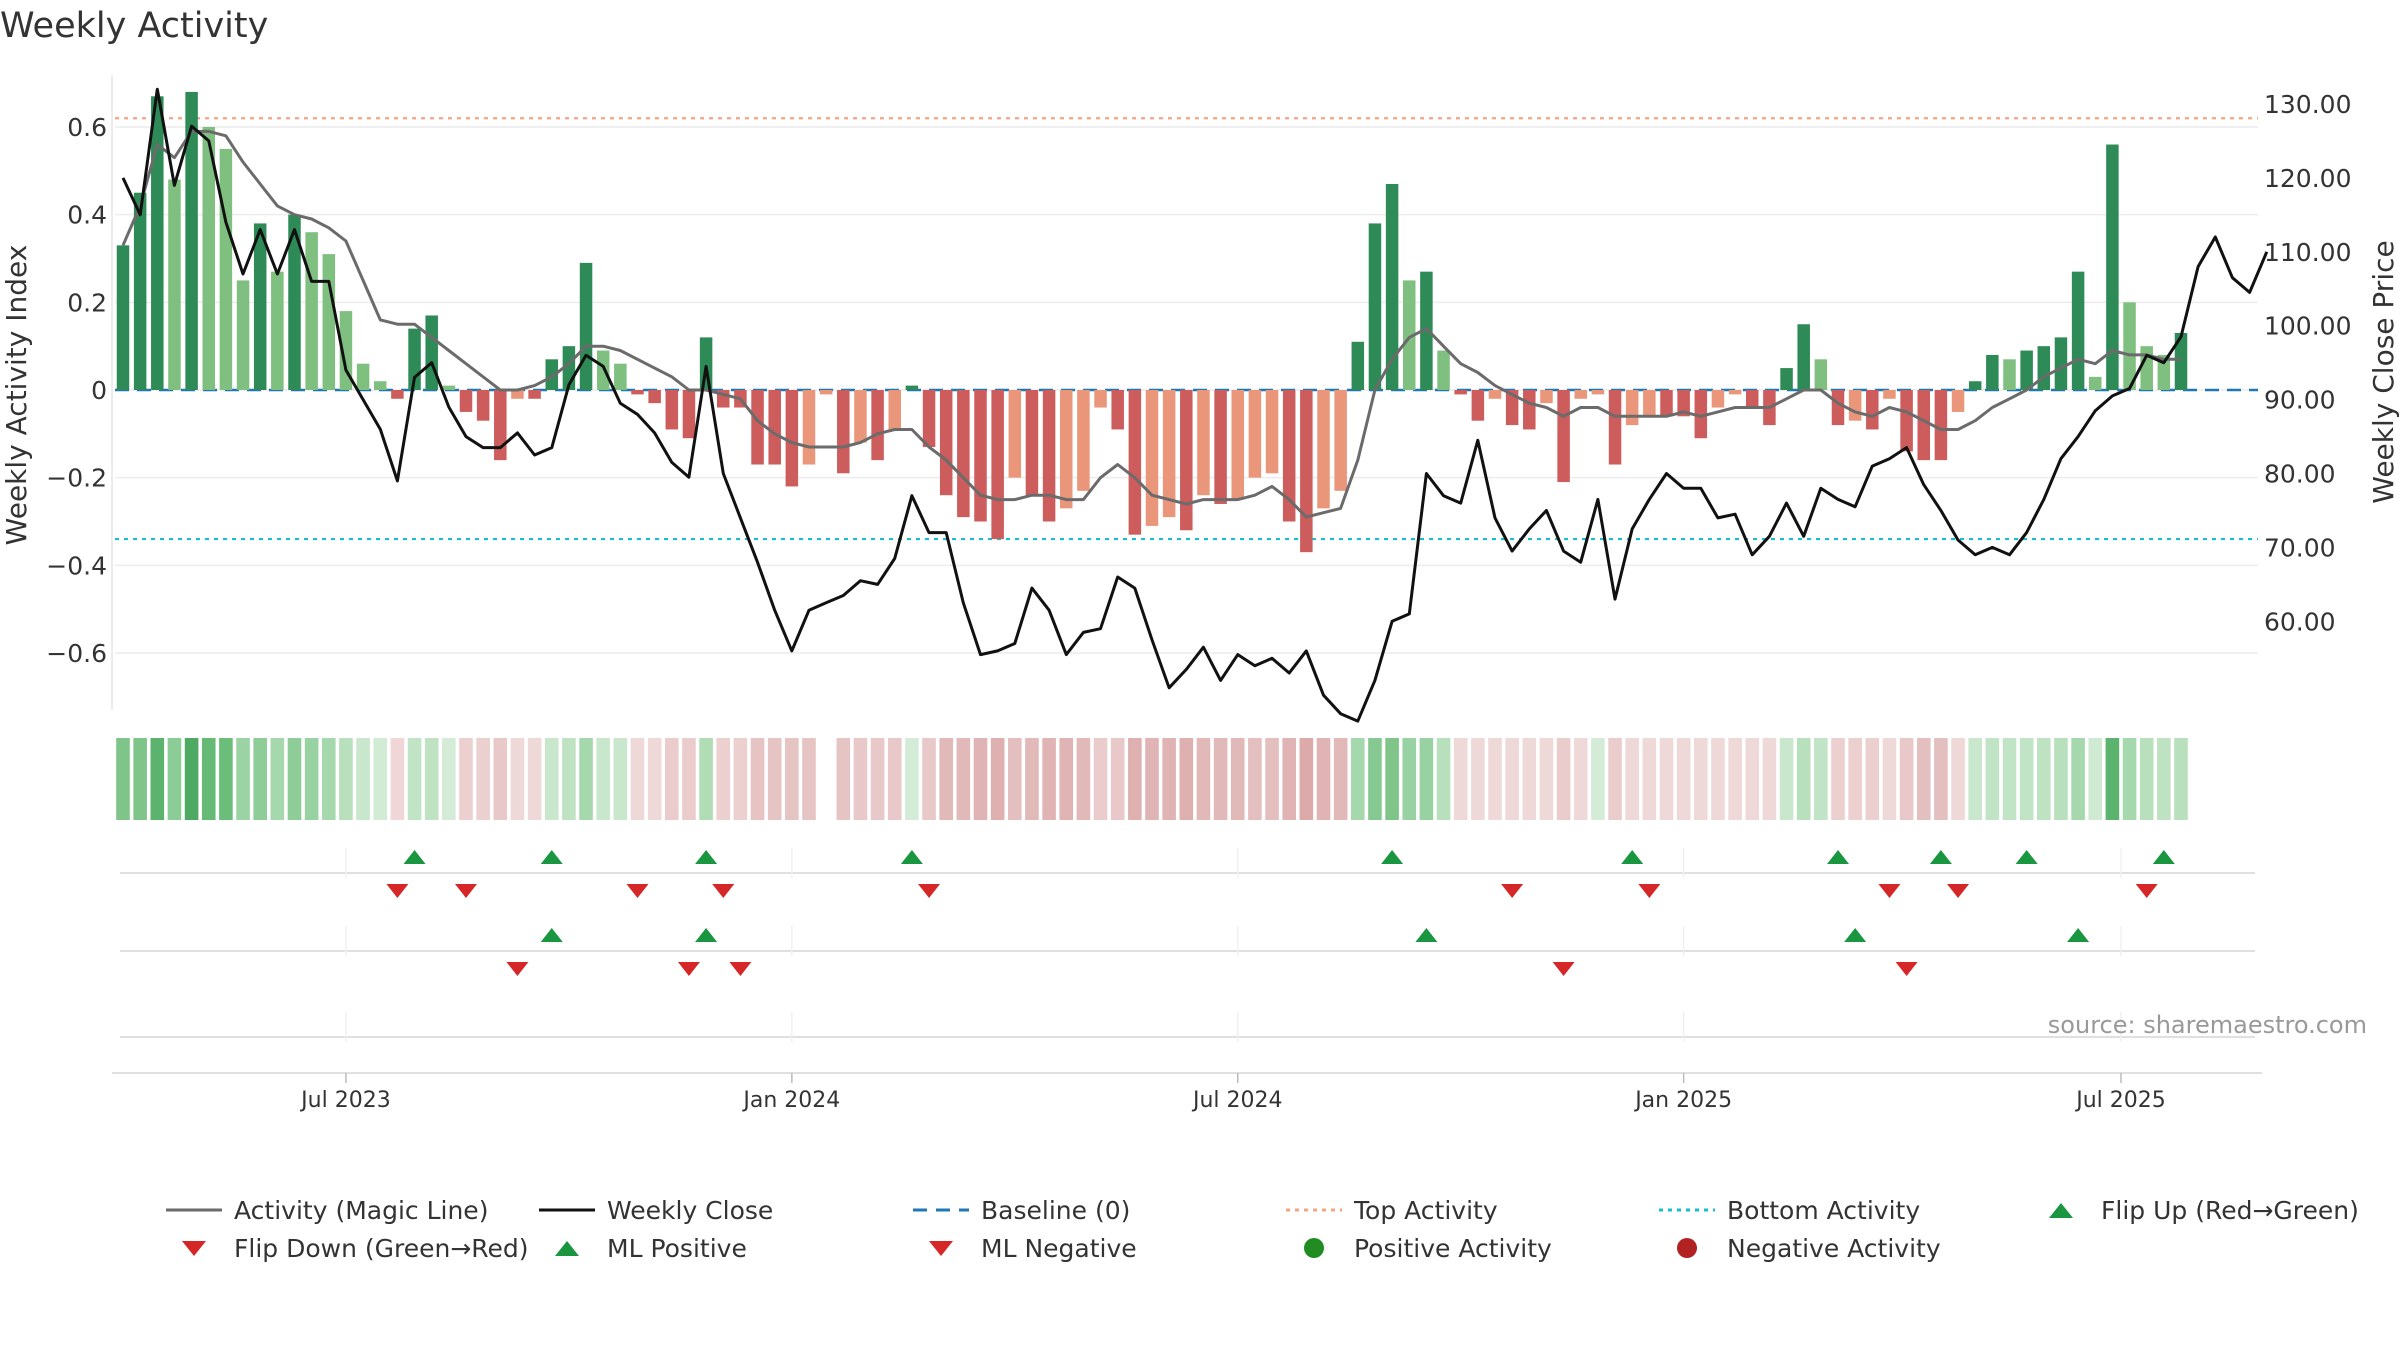  I want to click on flip-down-marker, so click(397, 891).